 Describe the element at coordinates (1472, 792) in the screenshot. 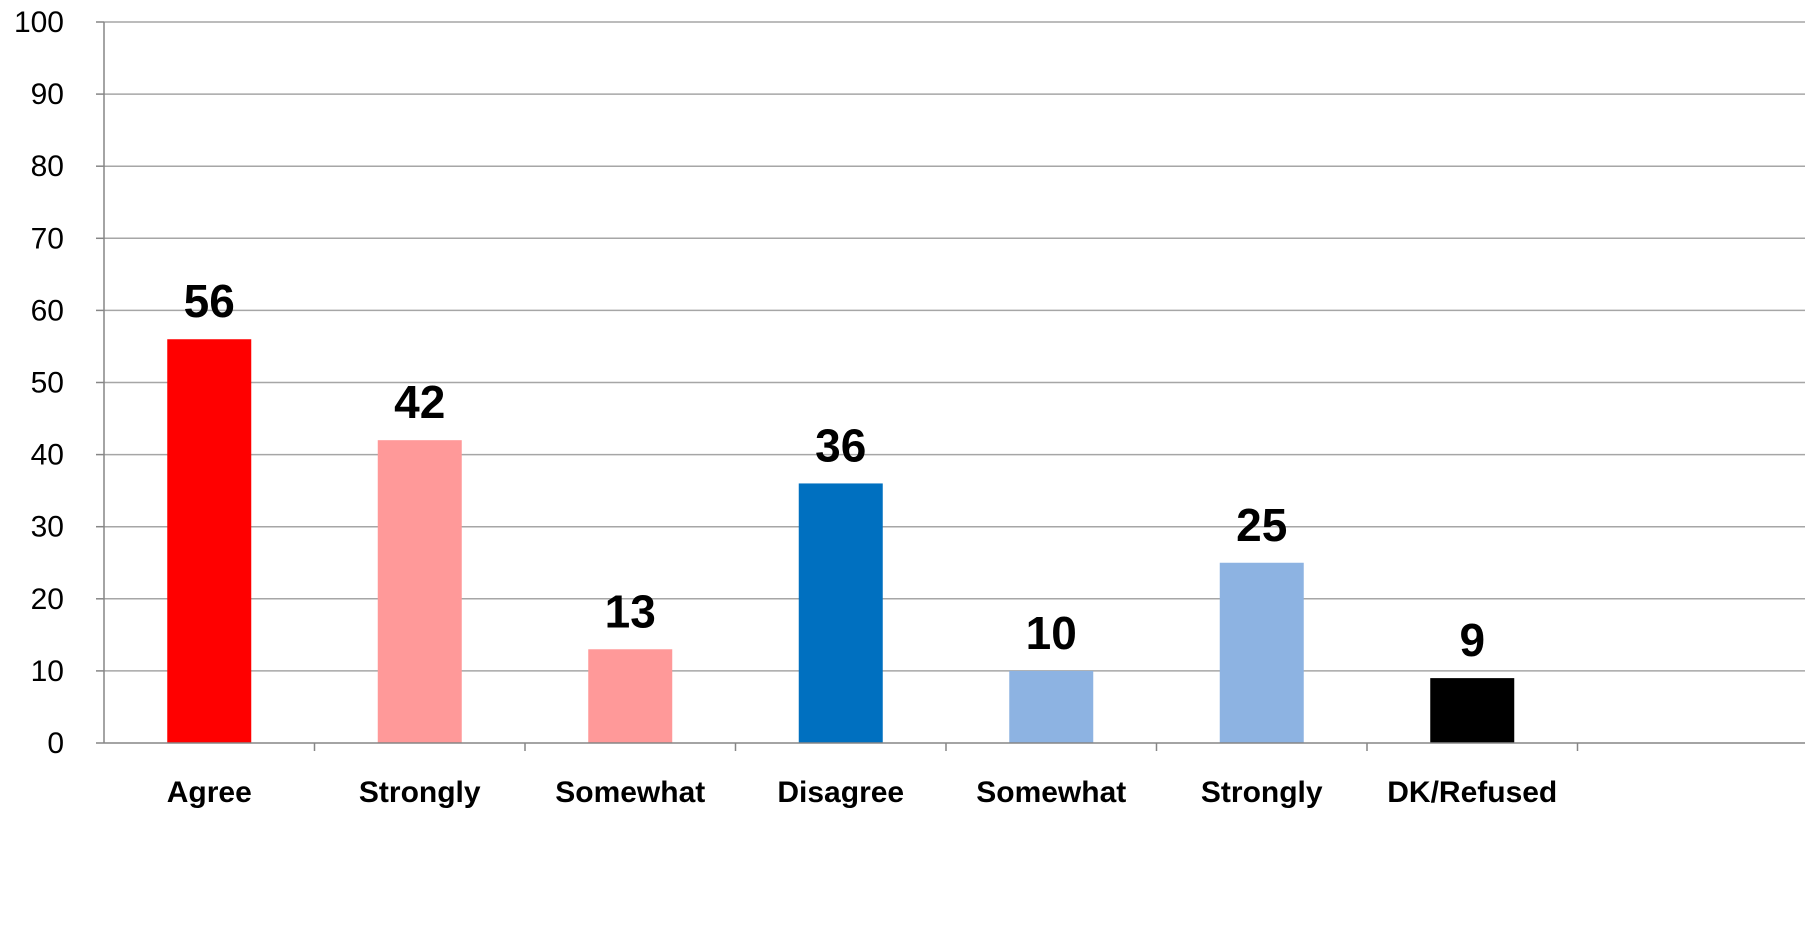

I see `x-tick-label: DK/Refused` at that location.